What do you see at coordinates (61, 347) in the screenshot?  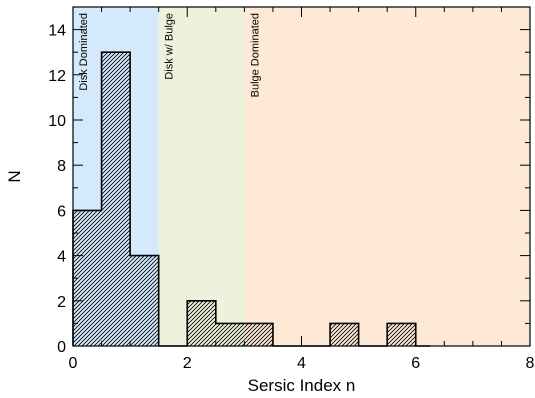 I see `y-tick-label: 0` at bounding box center [61, 347].